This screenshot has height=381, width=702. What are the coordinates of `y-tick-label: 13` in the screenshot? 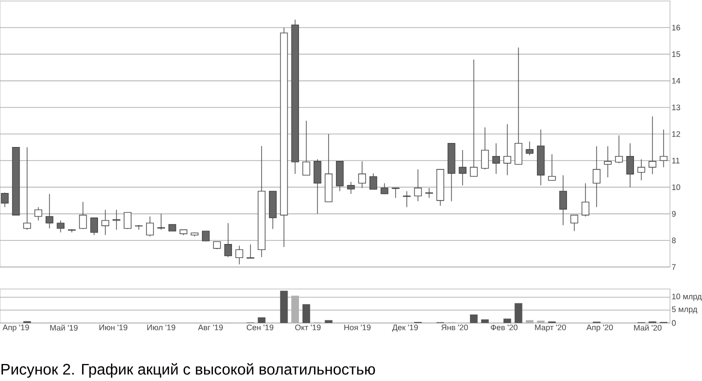 It's located at (676, 107).